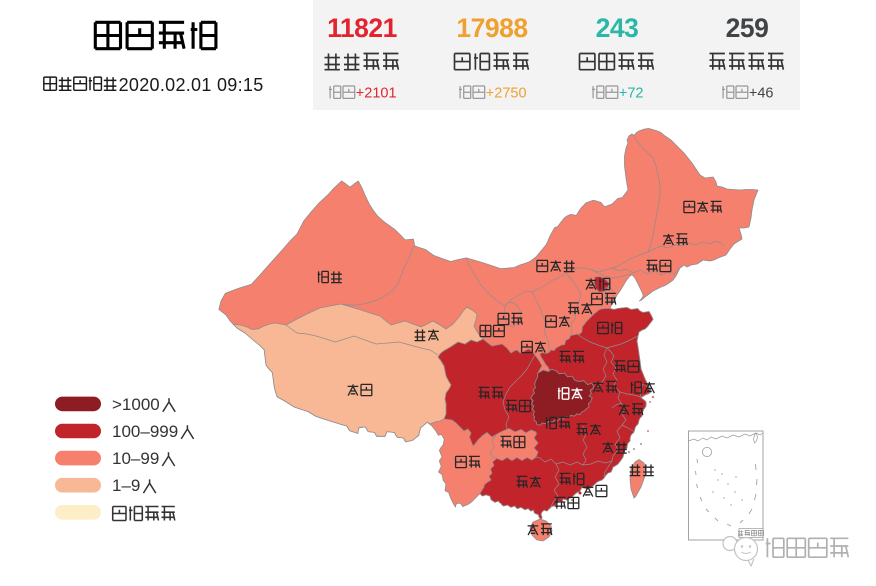  What do you see at coordinates (362, 28) in the screenshot?
I see `svg-text: 11821` at bounding box center [362, 28].